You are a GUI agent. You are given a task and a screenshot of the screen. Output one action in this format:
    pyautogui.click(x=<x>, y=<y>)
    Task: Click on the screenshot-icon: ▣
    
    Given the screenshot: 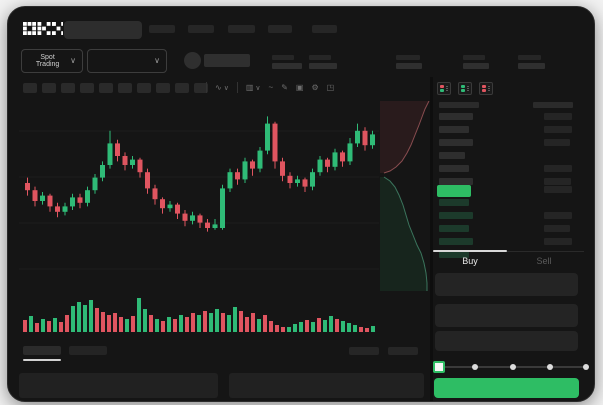 What is the action you would take?
    pyautogui.click(x=300, y=87)
    